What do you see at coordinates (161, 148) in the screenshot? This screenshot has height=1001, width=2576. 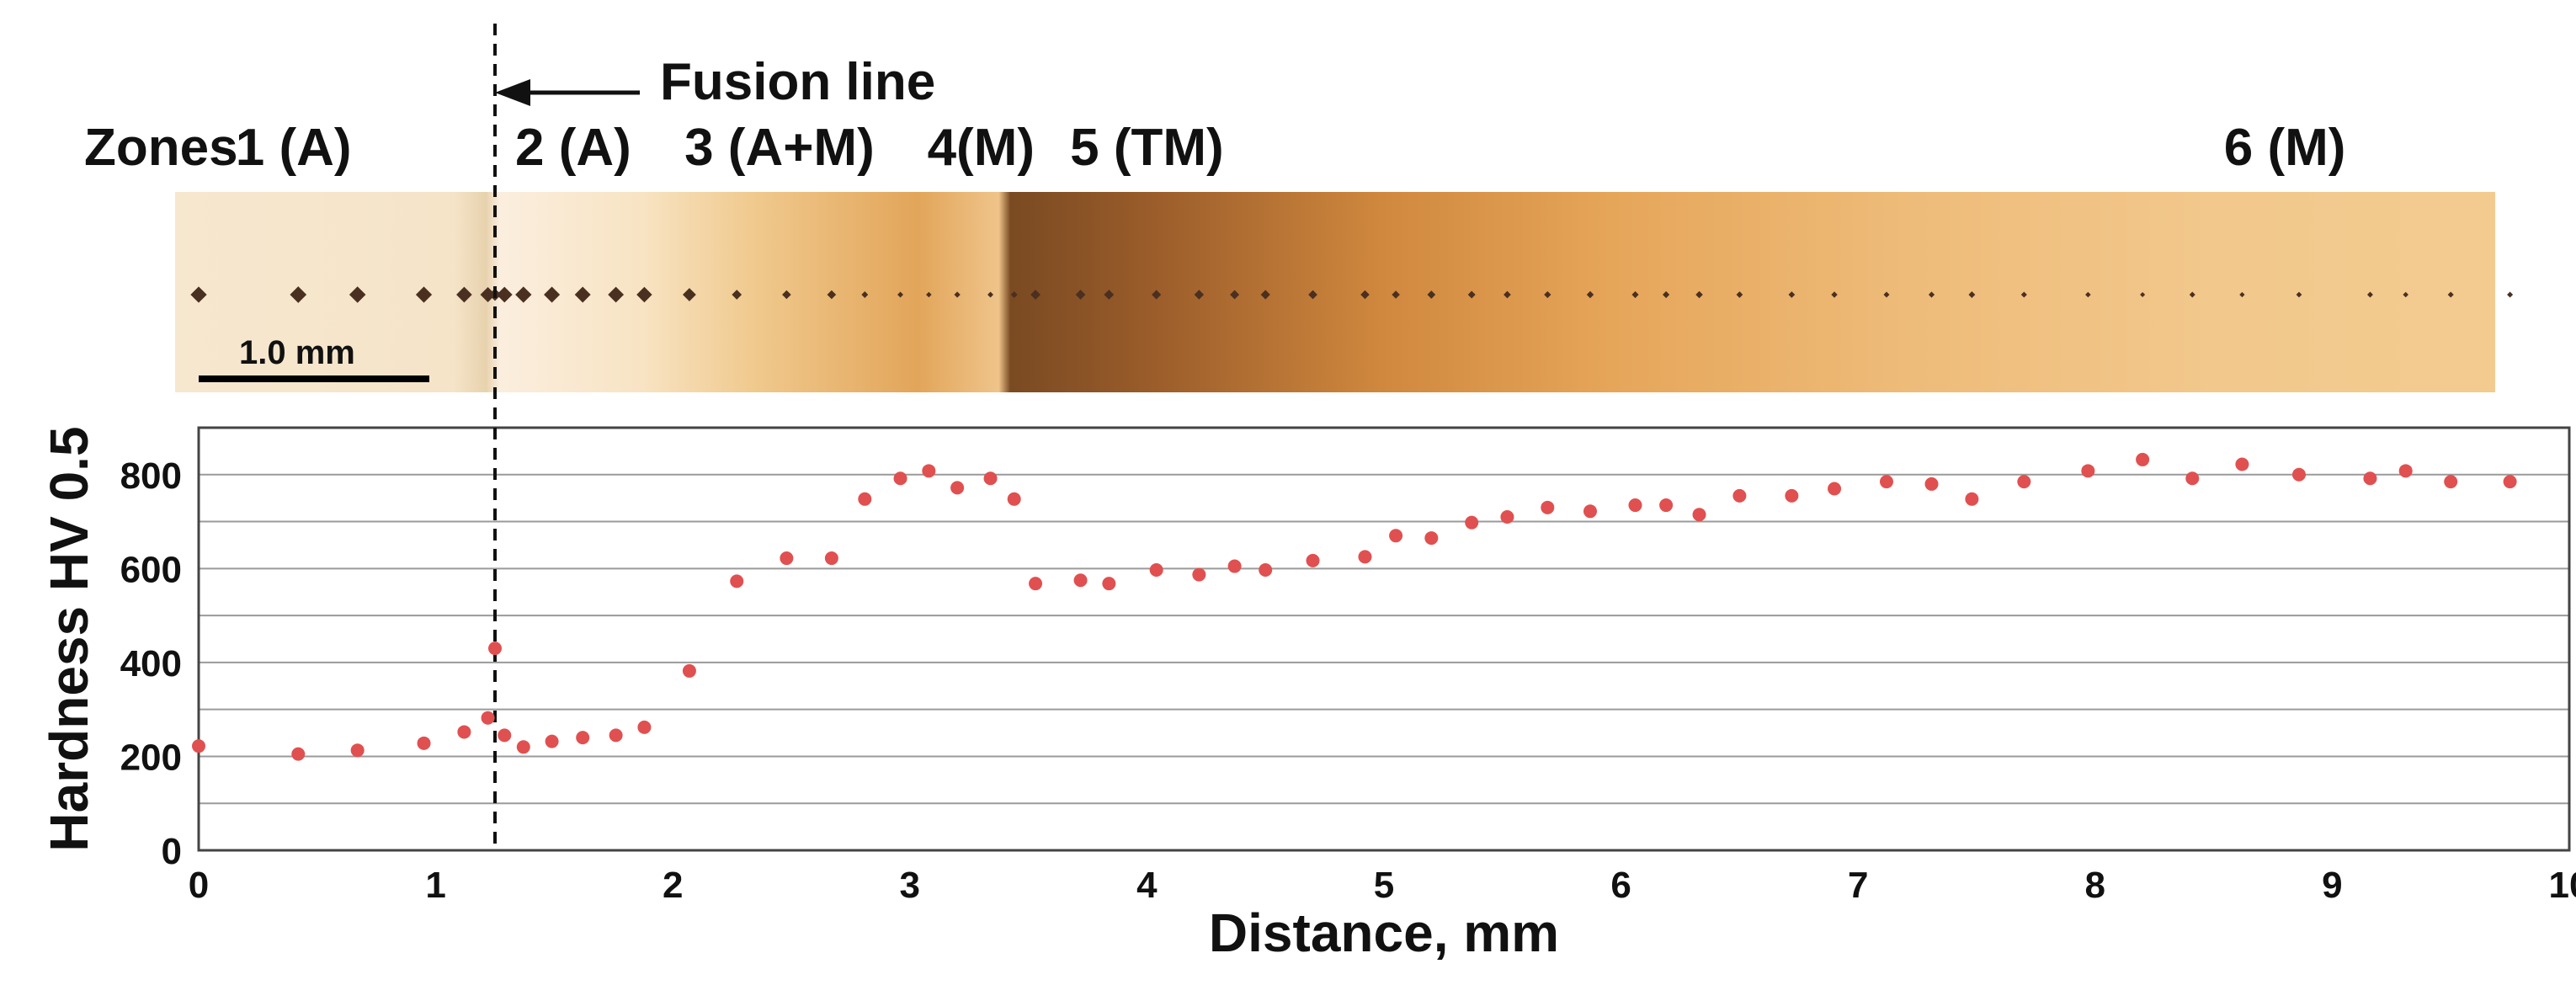 I see `zones-label: Zones` at bounding box center [161, 148].